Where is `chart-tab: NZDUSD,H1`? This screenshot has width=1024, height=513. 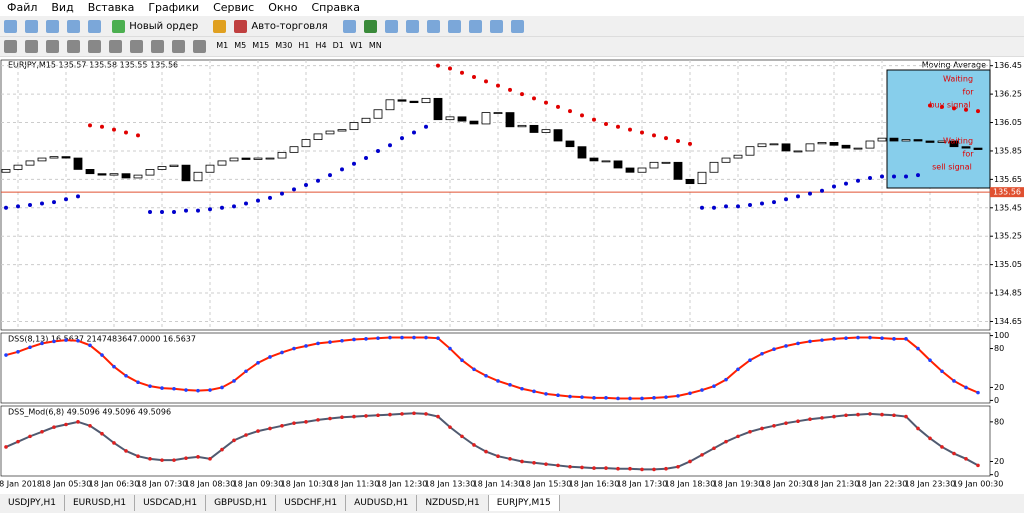 chart-tab: NZDUSD,H1 is located at coordinates (453, 503).